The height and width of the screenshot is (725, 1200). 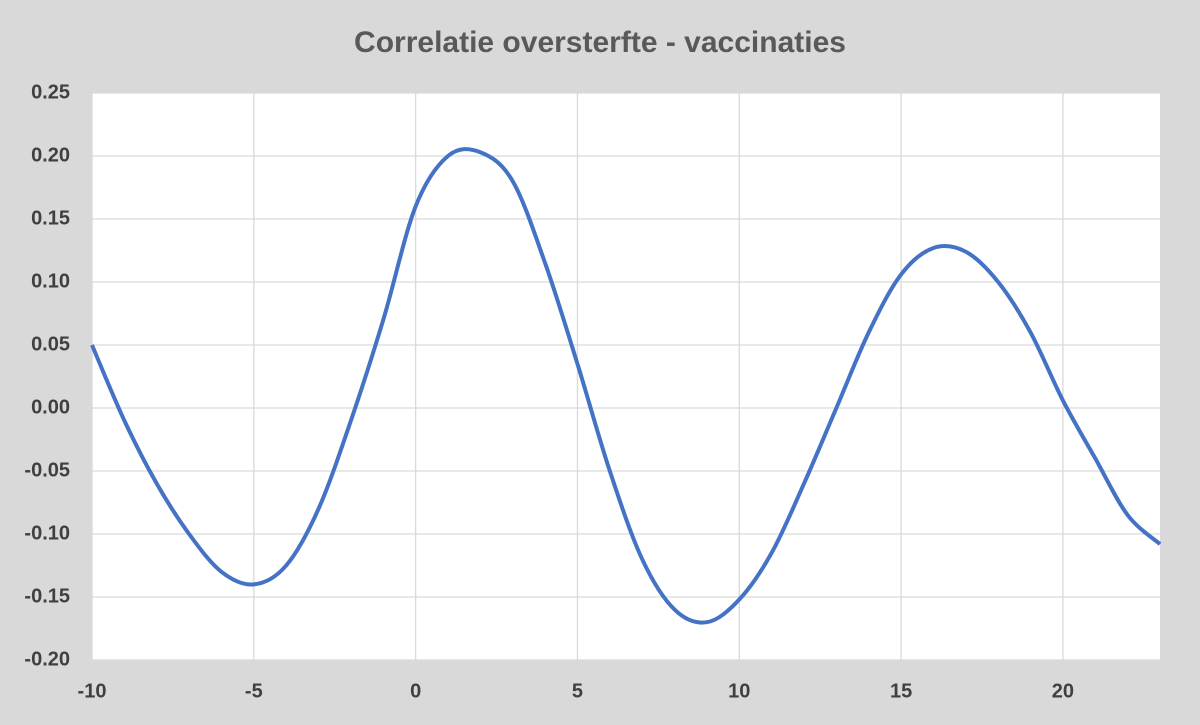 I want to click on y-tick-label: -0.05, so click(x=47, y=470).